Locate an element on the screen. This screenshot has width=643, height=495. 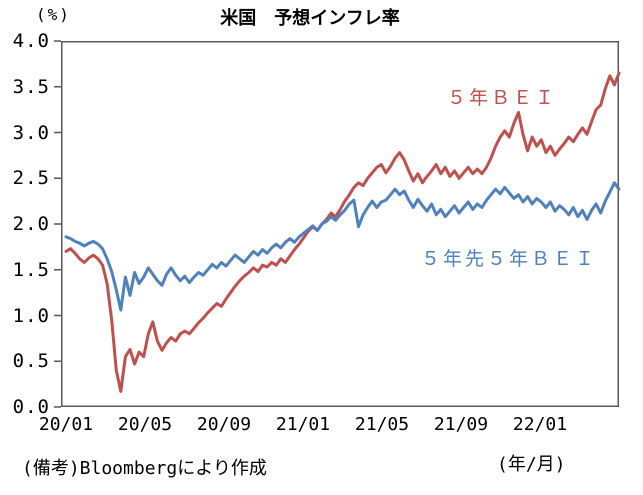
y-tick-label: 1.0 is located at coordinates (31, 315).